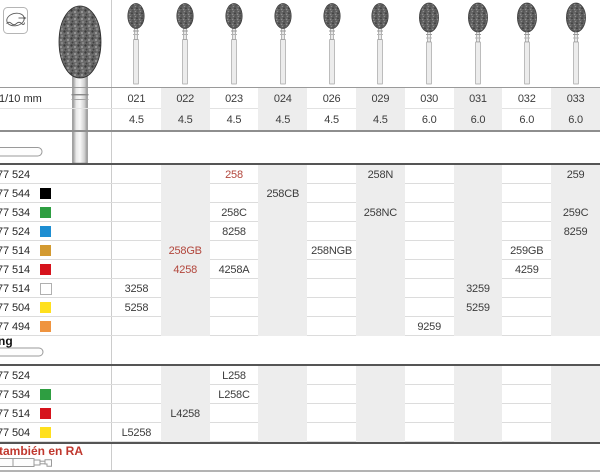 The image size is (600, 474). What do you see at coordinates (331, 98) in the screenshot?
I see `size-cell: 026` at bounding box center [331, 98].